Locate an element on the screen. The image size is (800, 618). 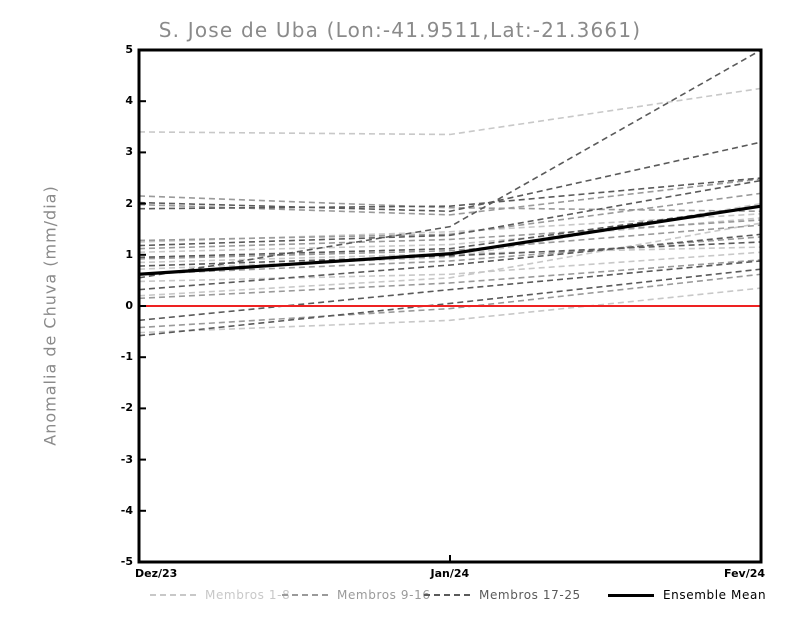
y-tick-label: 3 is located at coordinates (129, 152).